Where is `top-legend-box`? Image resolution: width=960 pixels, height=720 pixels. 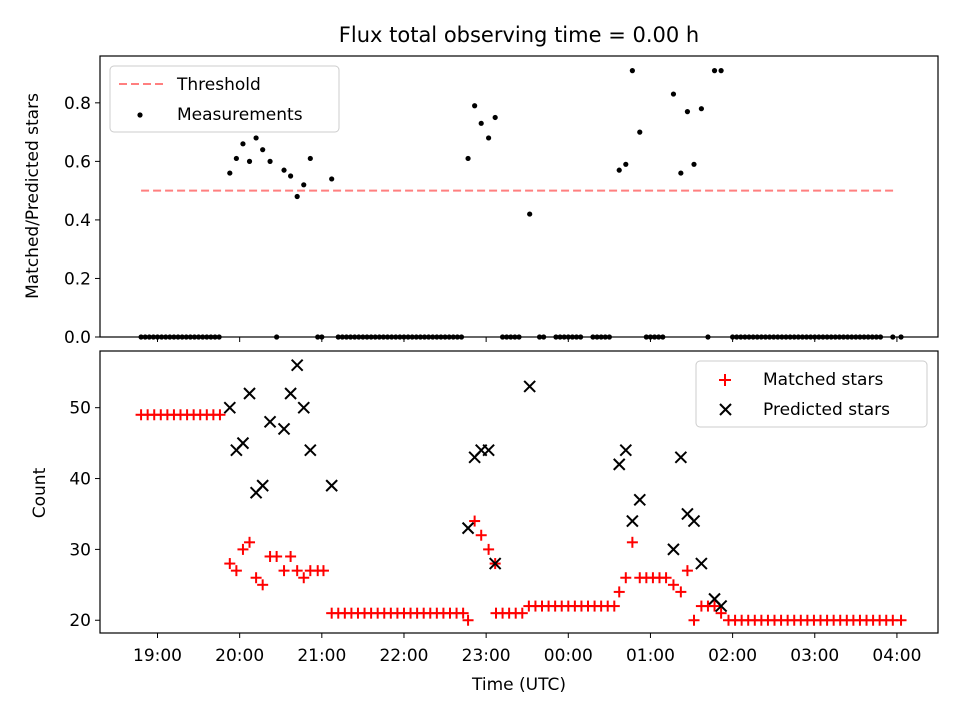
top-legend-box is located at coordinates (224, 99).